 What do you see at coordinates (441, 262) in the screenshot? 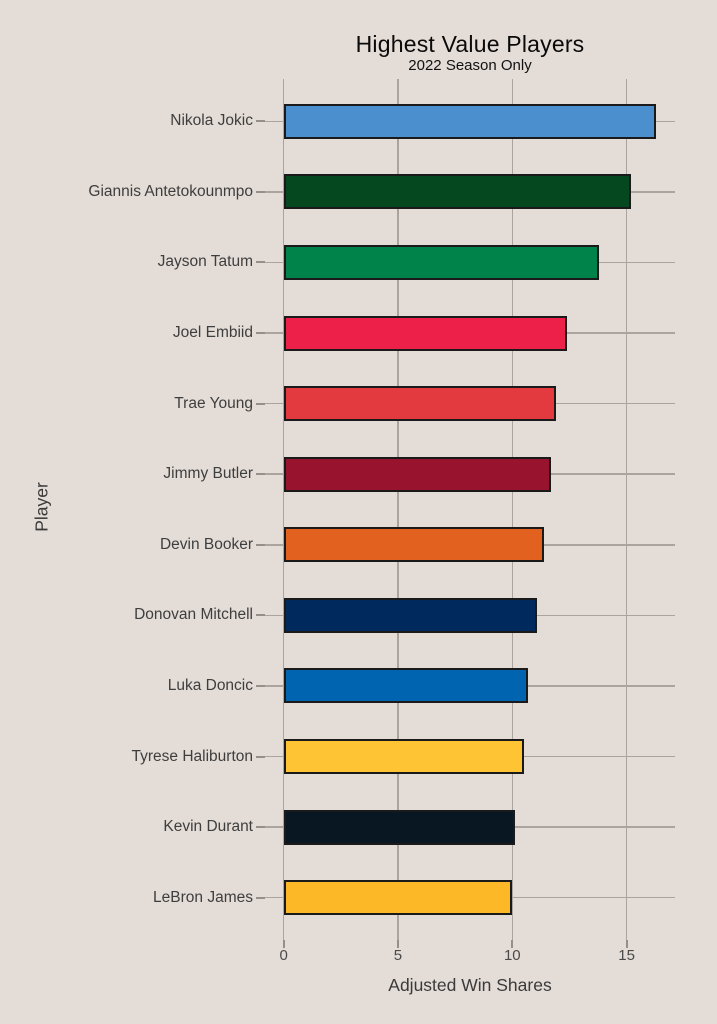
I see `bar-jayson-tatum` at bounding box center [441, 262].